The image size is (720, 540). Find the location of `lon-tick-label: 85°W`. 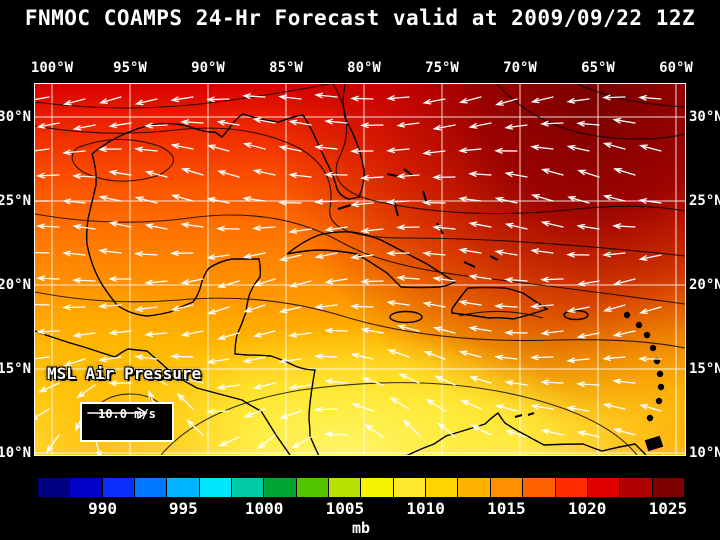

lon-tick-label: 85°W is located at coordinates (286, 68).